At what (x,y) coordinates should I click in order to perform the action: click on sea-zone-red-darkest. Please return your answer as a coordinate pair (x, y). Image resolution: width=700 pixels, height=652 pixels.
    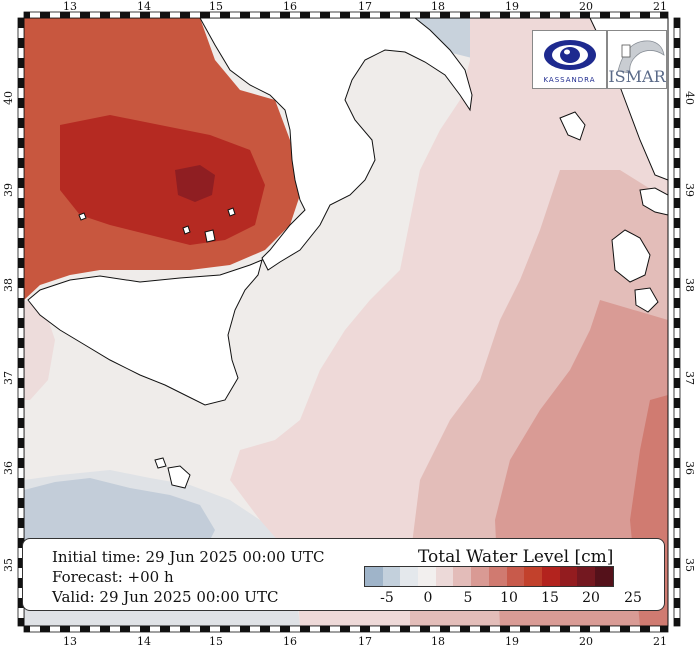
    Looking at the image, I should click on (195, 183).